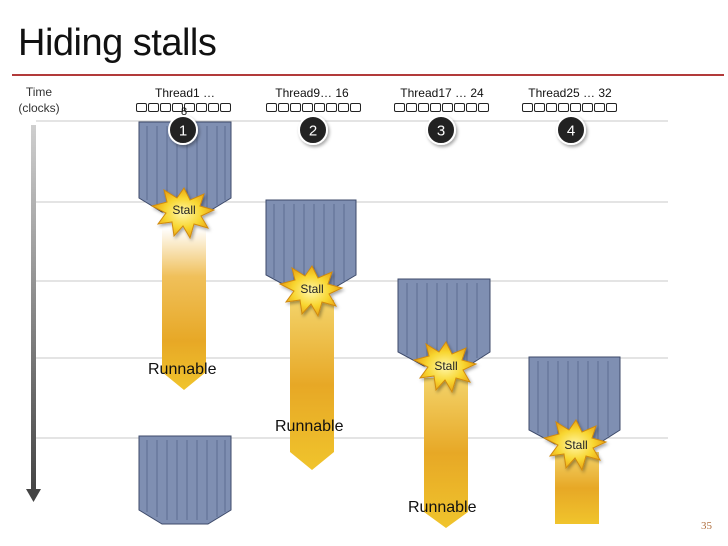 This screenshot has width=728, height=546. I want to click on badge-number-4: 4, so click(571, 131).